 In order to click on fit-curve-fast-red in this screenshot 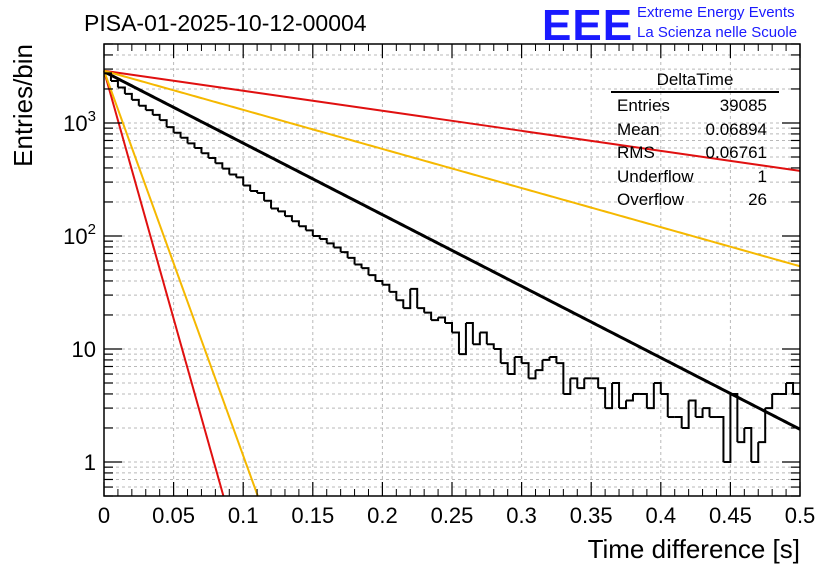, I will do `click(164, 283)`.